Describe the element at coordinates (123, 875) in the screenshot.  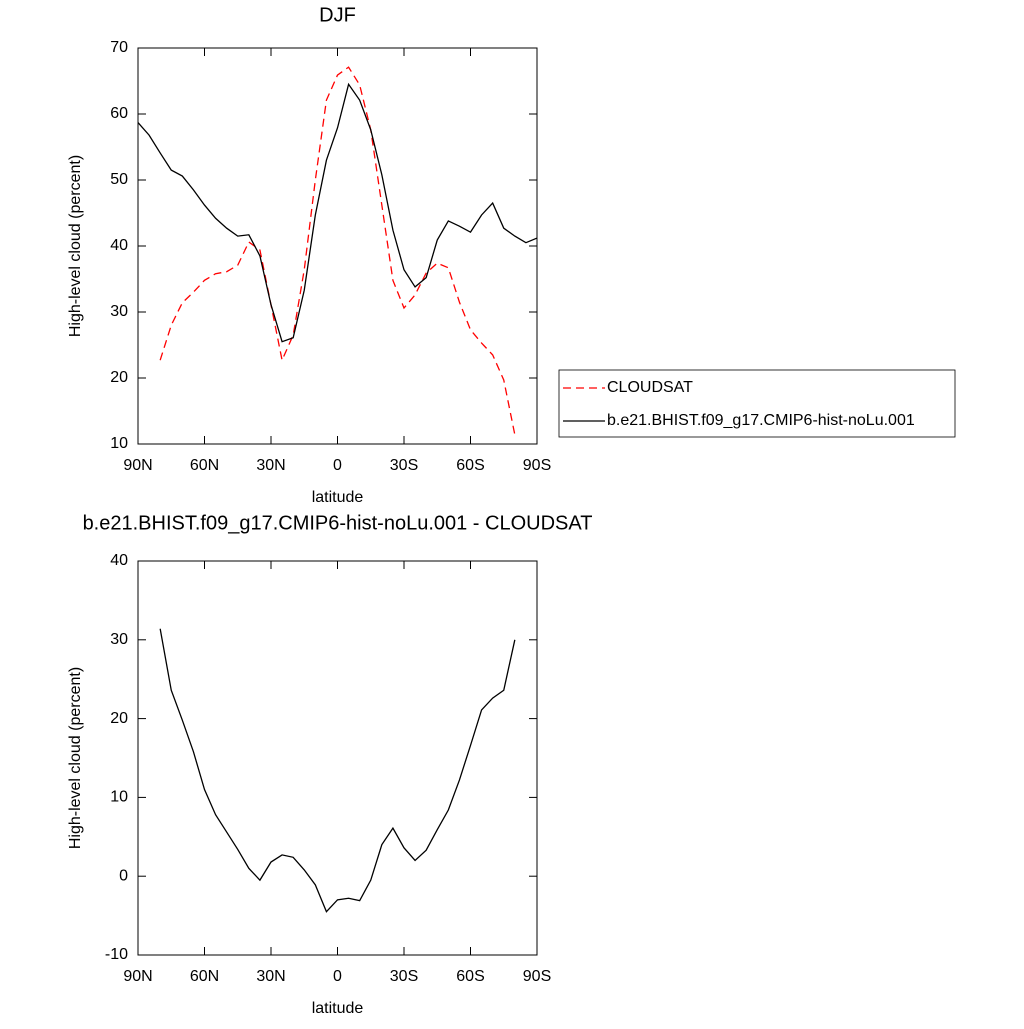
I see `y-tick-label: 0` at that location.